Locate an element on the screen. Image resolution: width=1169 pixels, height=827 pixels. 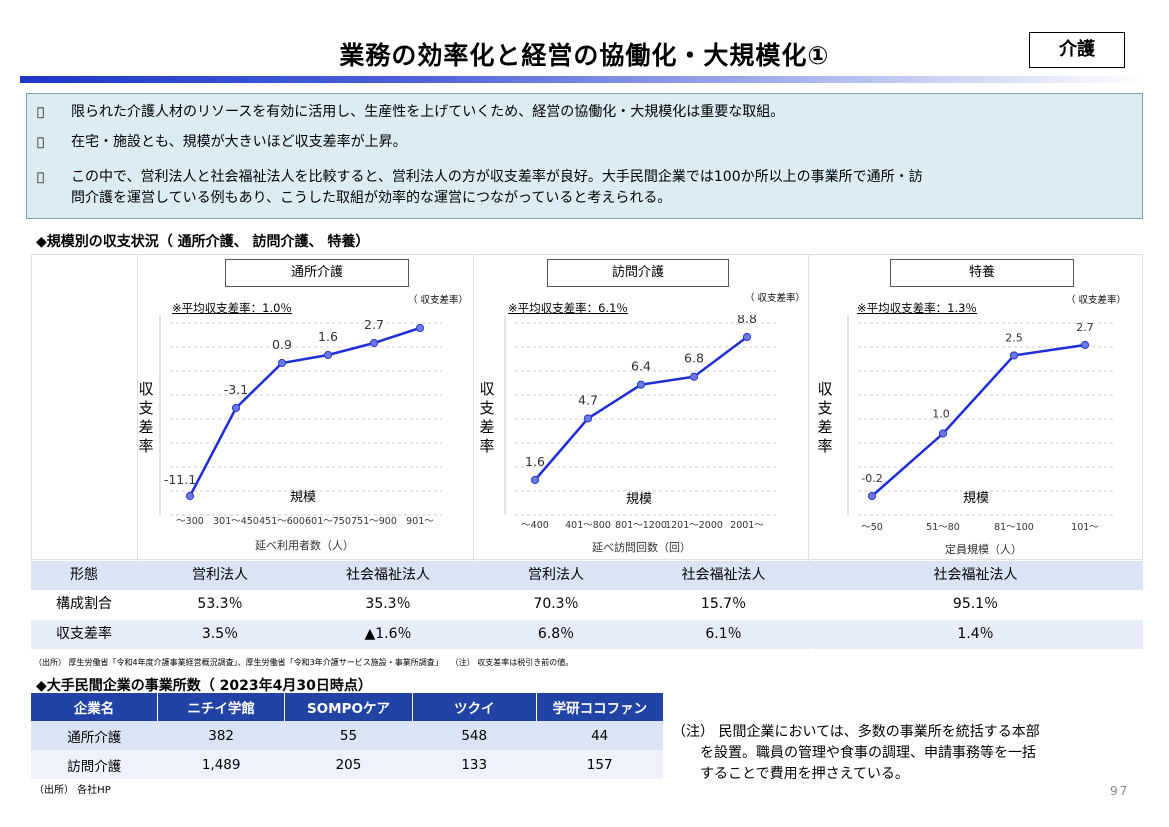
average-note: ※平均収支差率：6.1％ is located at coordinates (568, 308).